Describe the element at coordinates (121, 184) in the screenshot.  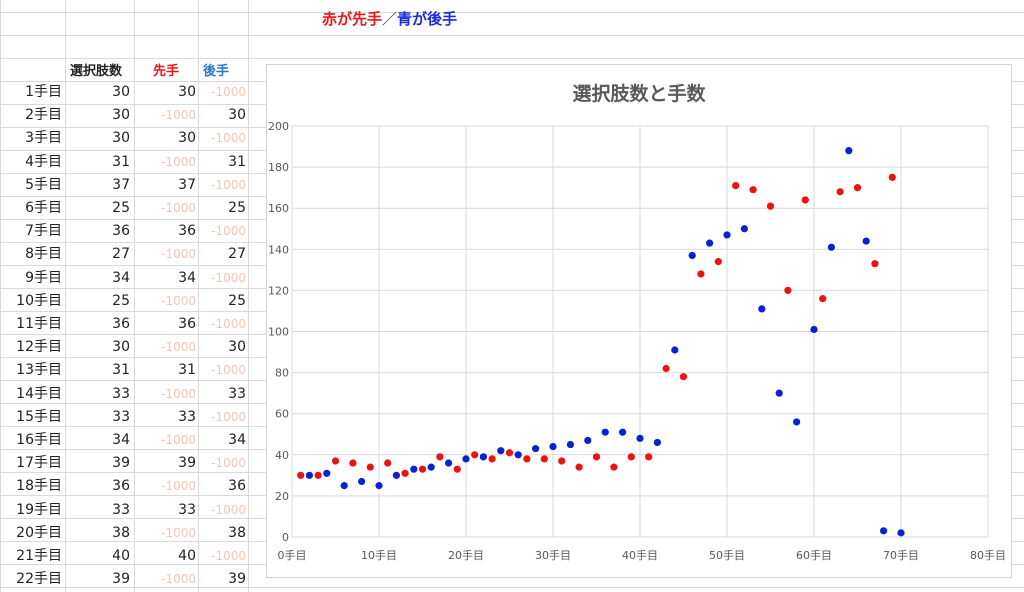
I see `choice-count-cell: 37` at that location.